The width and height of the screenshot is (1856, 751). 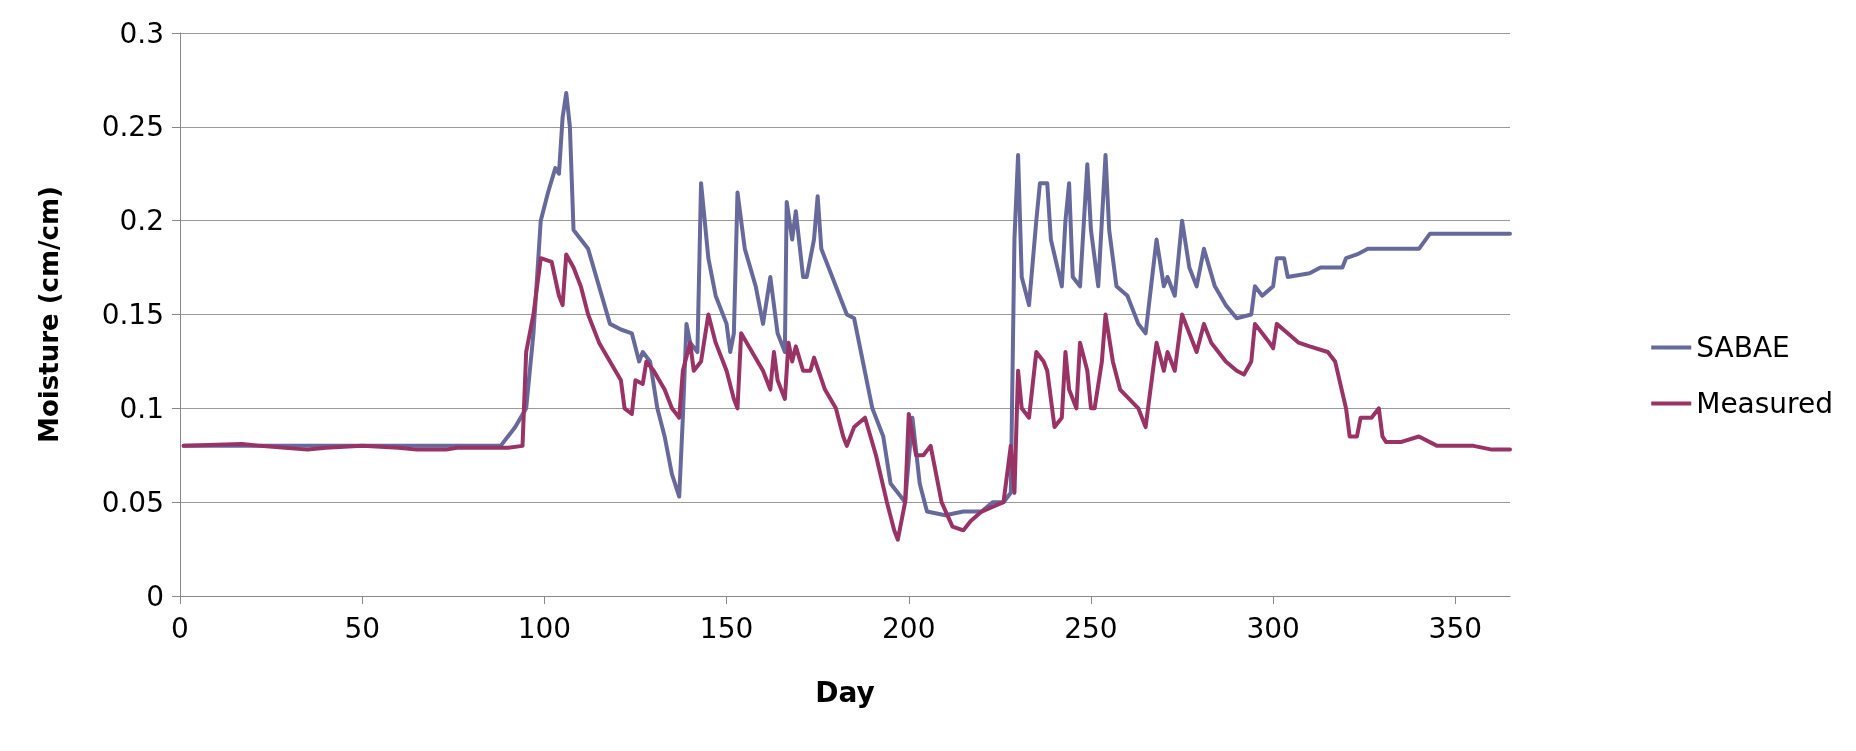 What do you see at coordinates (141, 221) in the screenshot?
I see `y-tick-label: 0.2` at bounding box center [141, 221].